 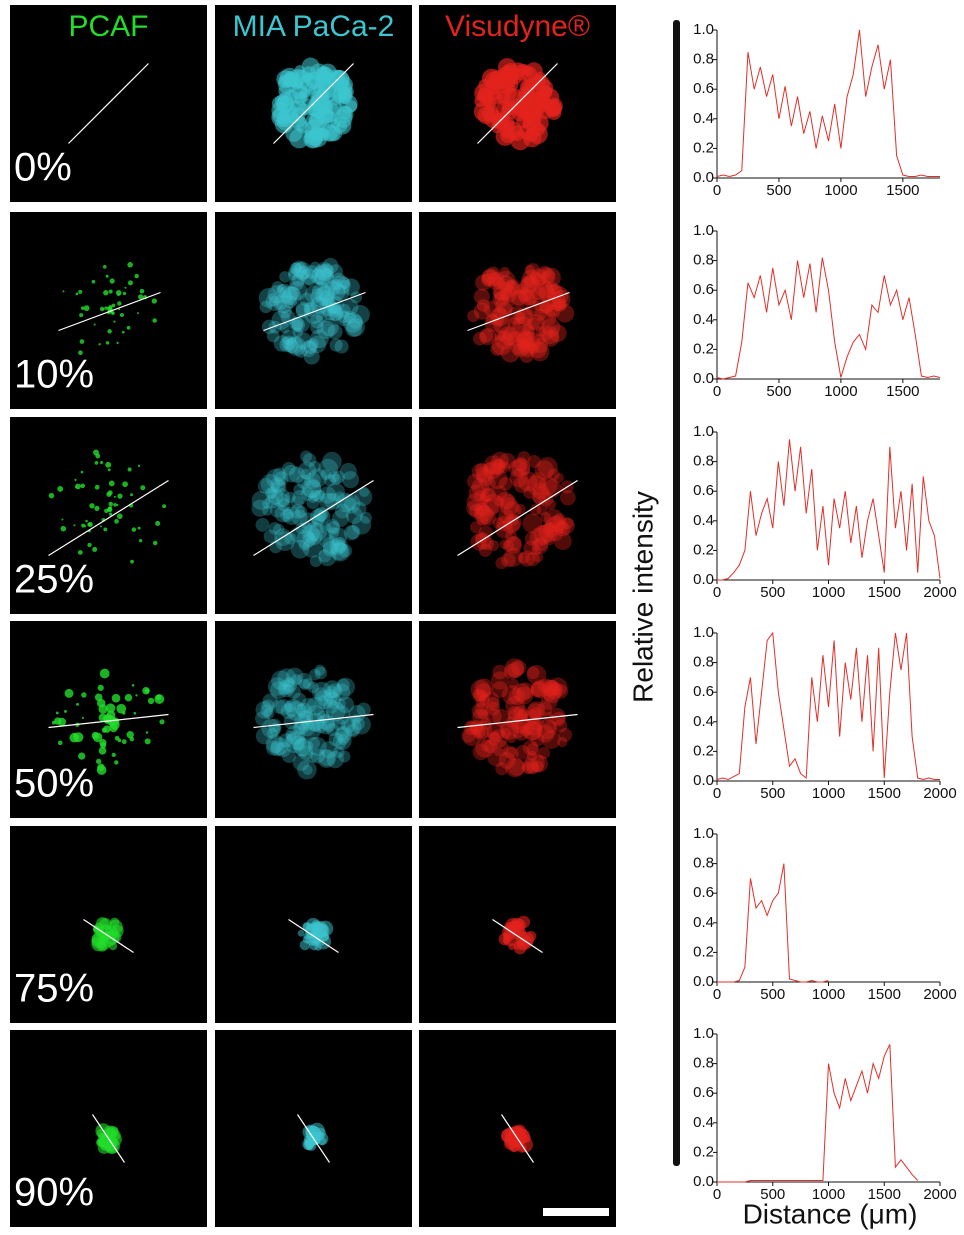 What do you see at coordinates (772, 1194) in the screenshot?
I see `x-tick-label: 500` at bounding box center [772, 1194].